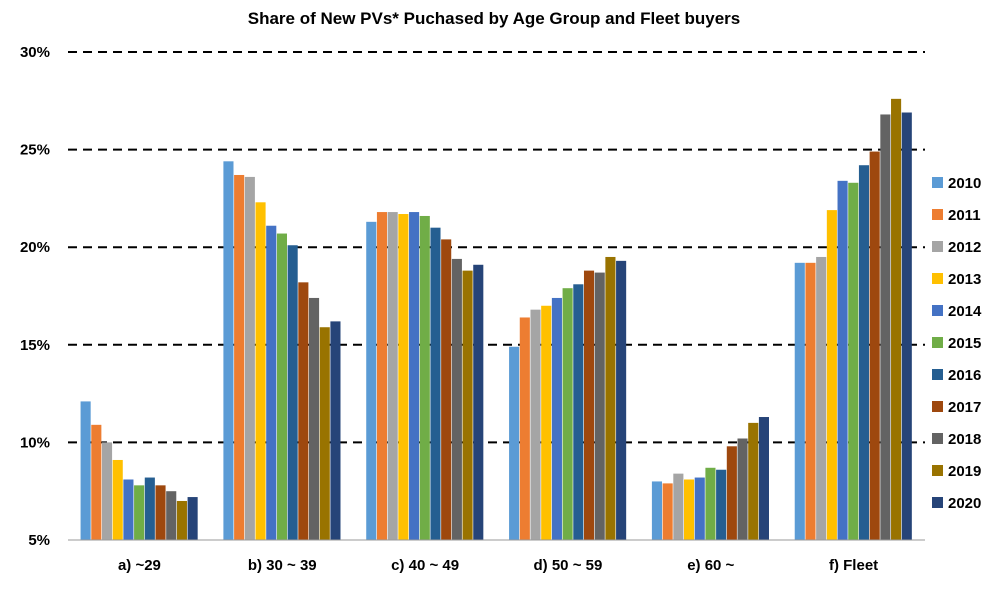 The height and width of the screenshot is (590, 1000). I want to click on y-tick-label: 25%, so click(35, 150).